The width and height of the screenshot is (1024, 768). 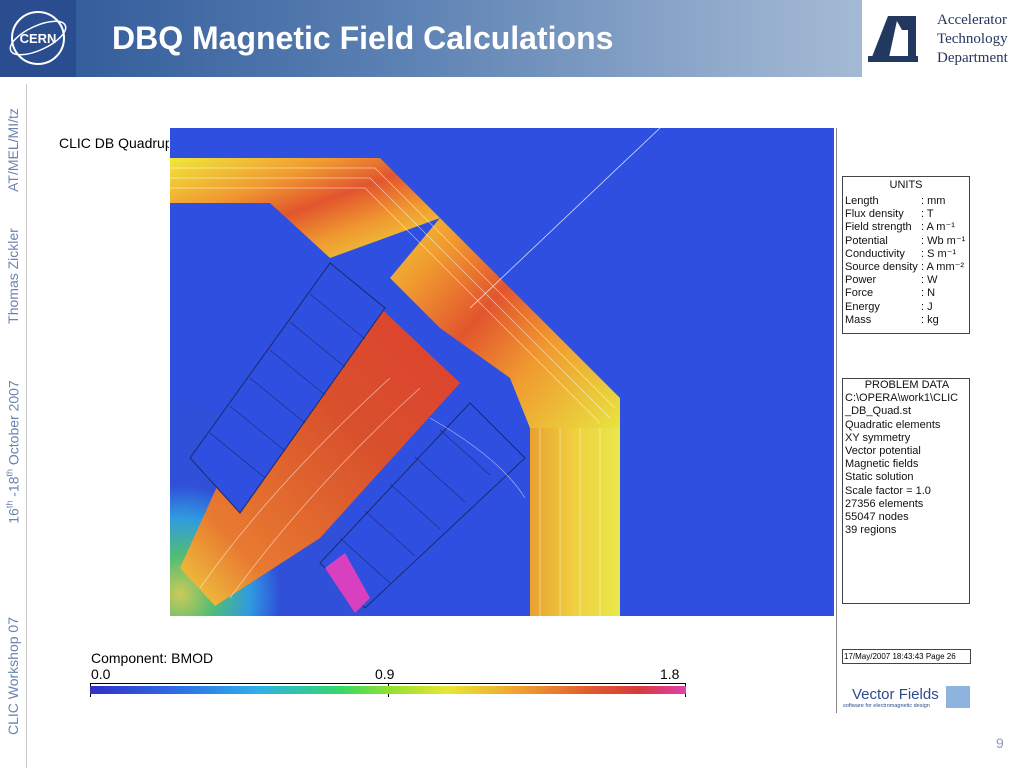 I want to click on units-row: Energy : J, so click(x=907, y=307).